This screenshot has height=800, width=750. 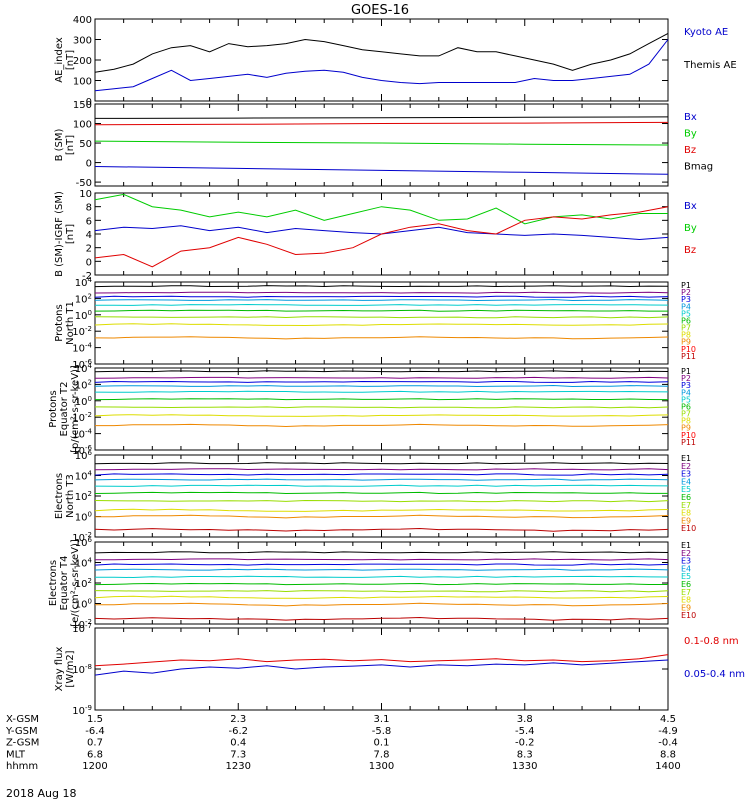 I want to click on ephemeris-value: -5.4, so click(x=525, y=731).